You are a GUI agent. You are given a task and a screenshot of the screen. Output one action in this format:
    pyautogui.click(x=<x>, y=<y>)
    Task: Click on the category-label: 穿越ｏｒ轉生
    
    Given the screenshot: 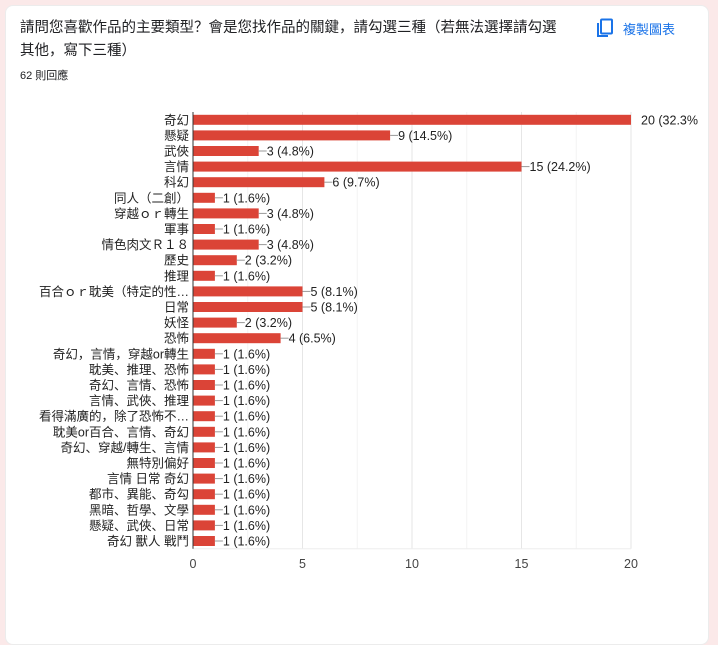 What is the action you would take?
    pyautogui.click(x=151, y=213)
    